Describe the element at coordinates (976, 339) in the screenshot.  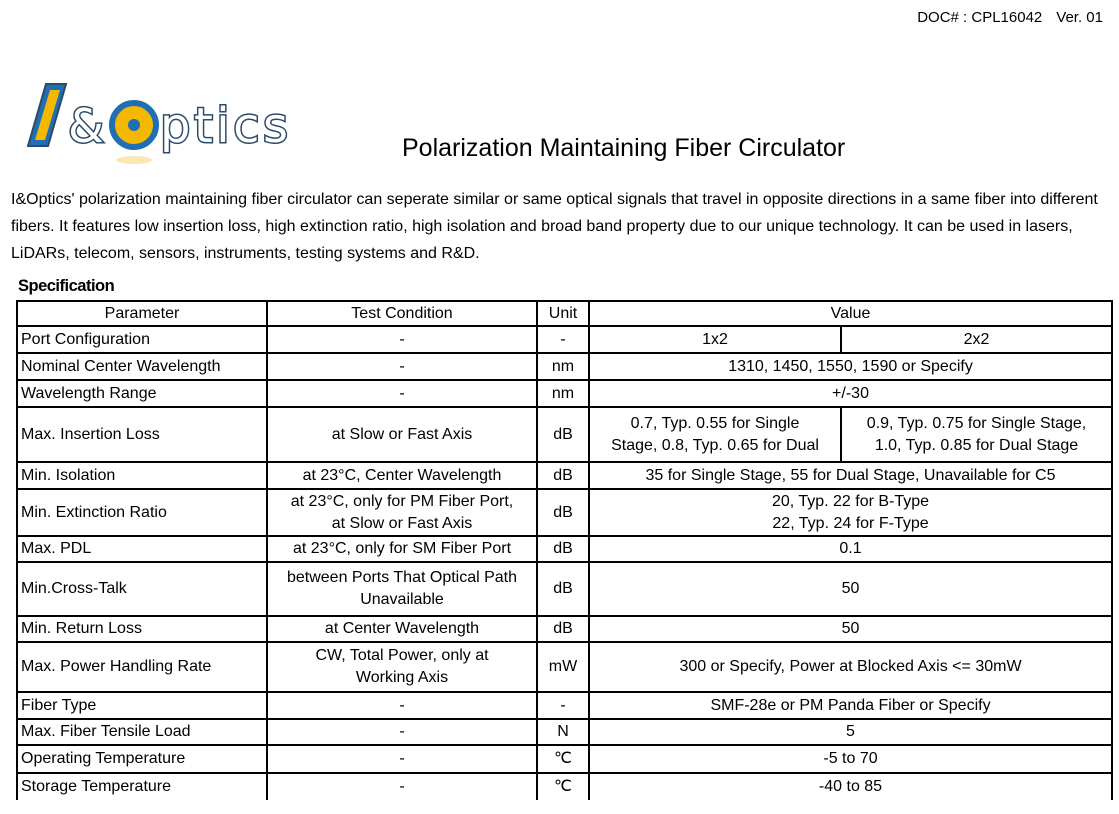
I see `cell-value-2x2: 2x2` at that location.